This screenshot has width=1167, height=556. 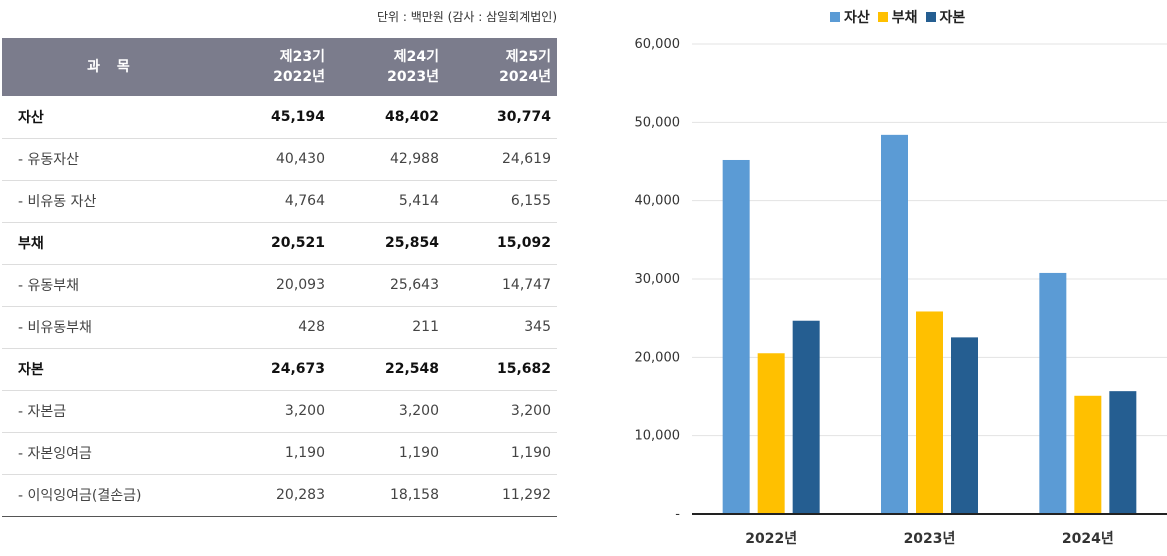 What do you see at coordinates (501, 67) in the screenshot?
I see `period-header-2024: 제25기 2024년` at bounding box center [501, 67].